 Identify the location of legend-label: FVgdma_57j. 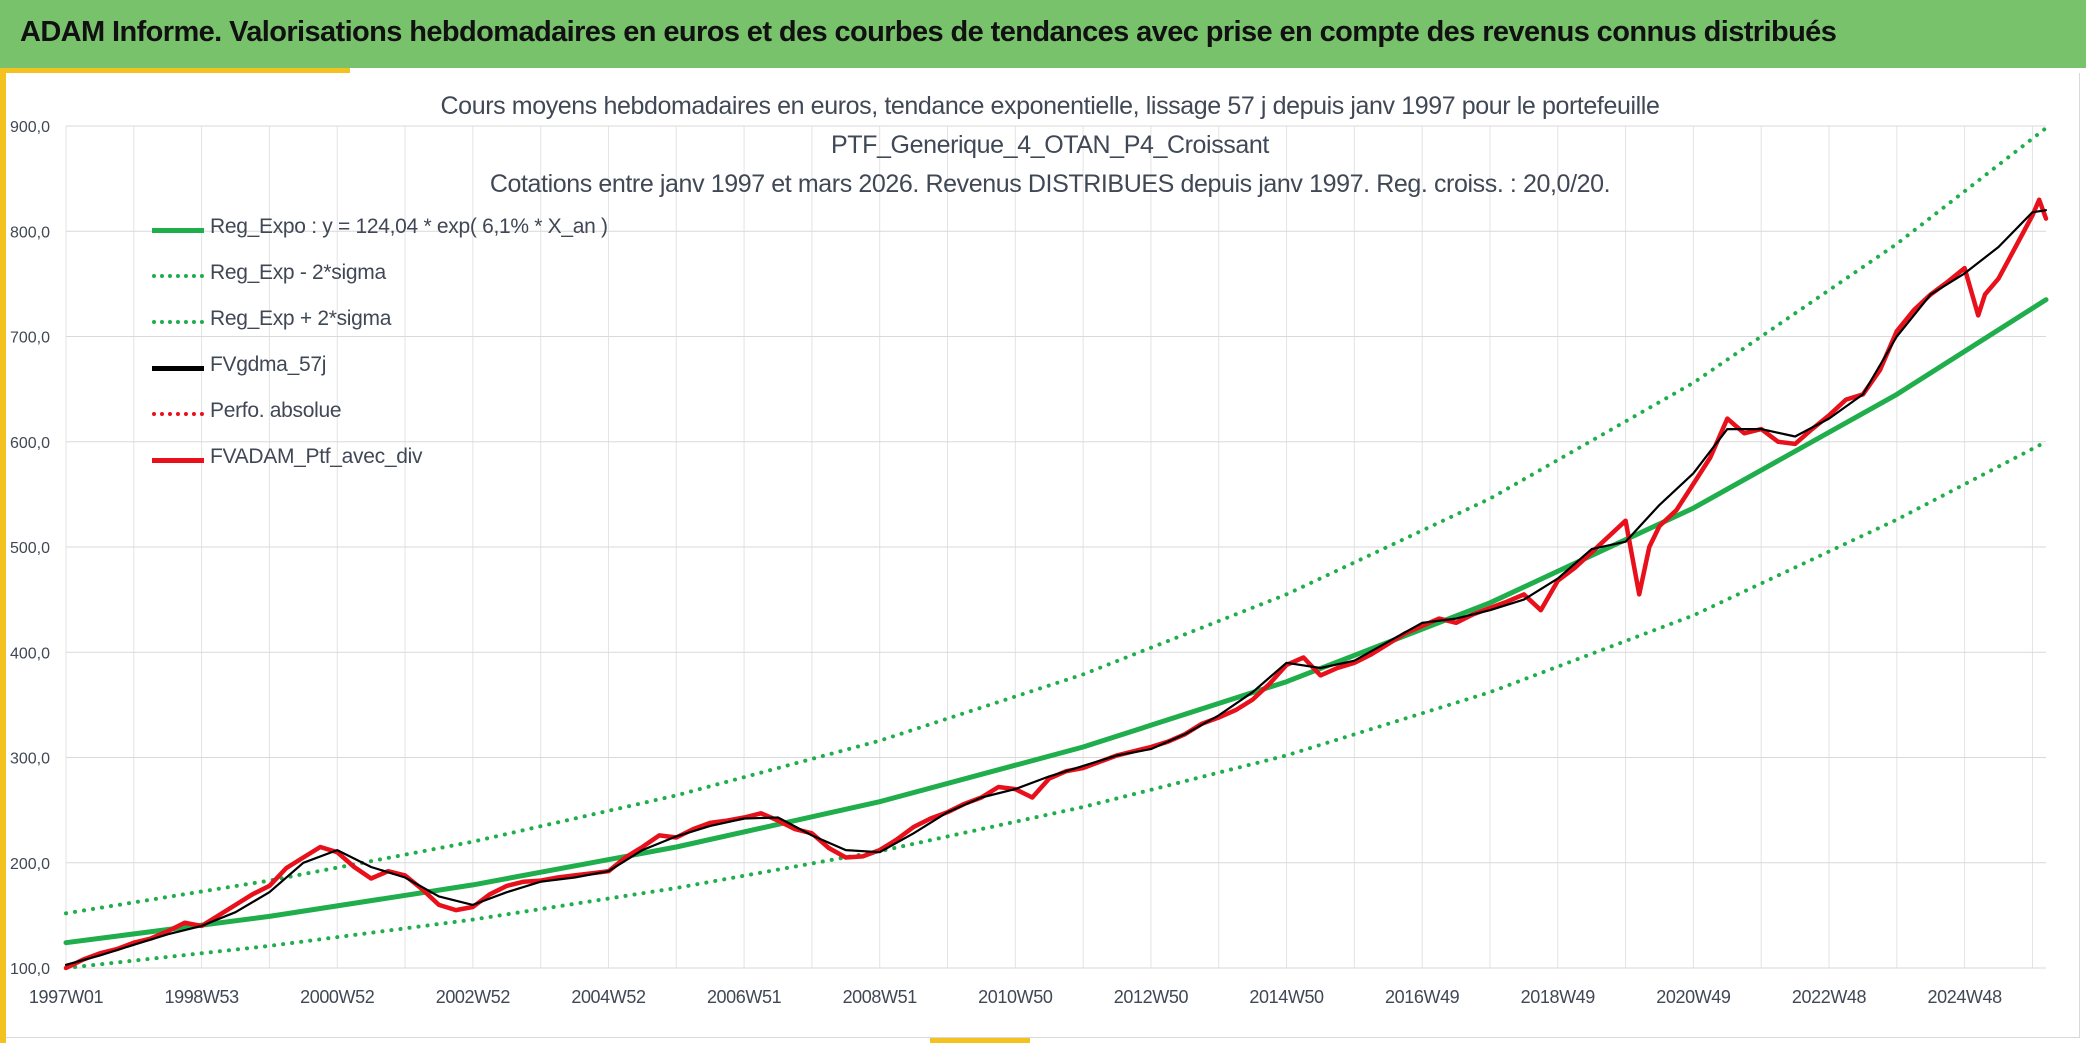
(268, 364).